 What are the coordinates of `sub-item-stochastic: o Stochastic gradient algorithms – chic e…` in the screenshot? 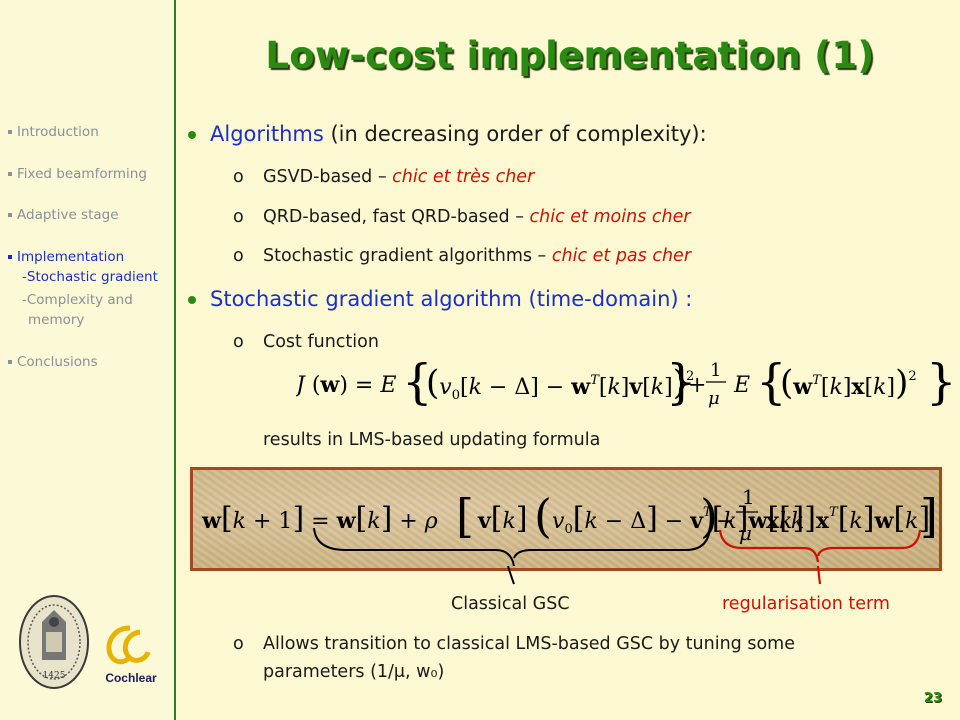 It's located at (462, 256).